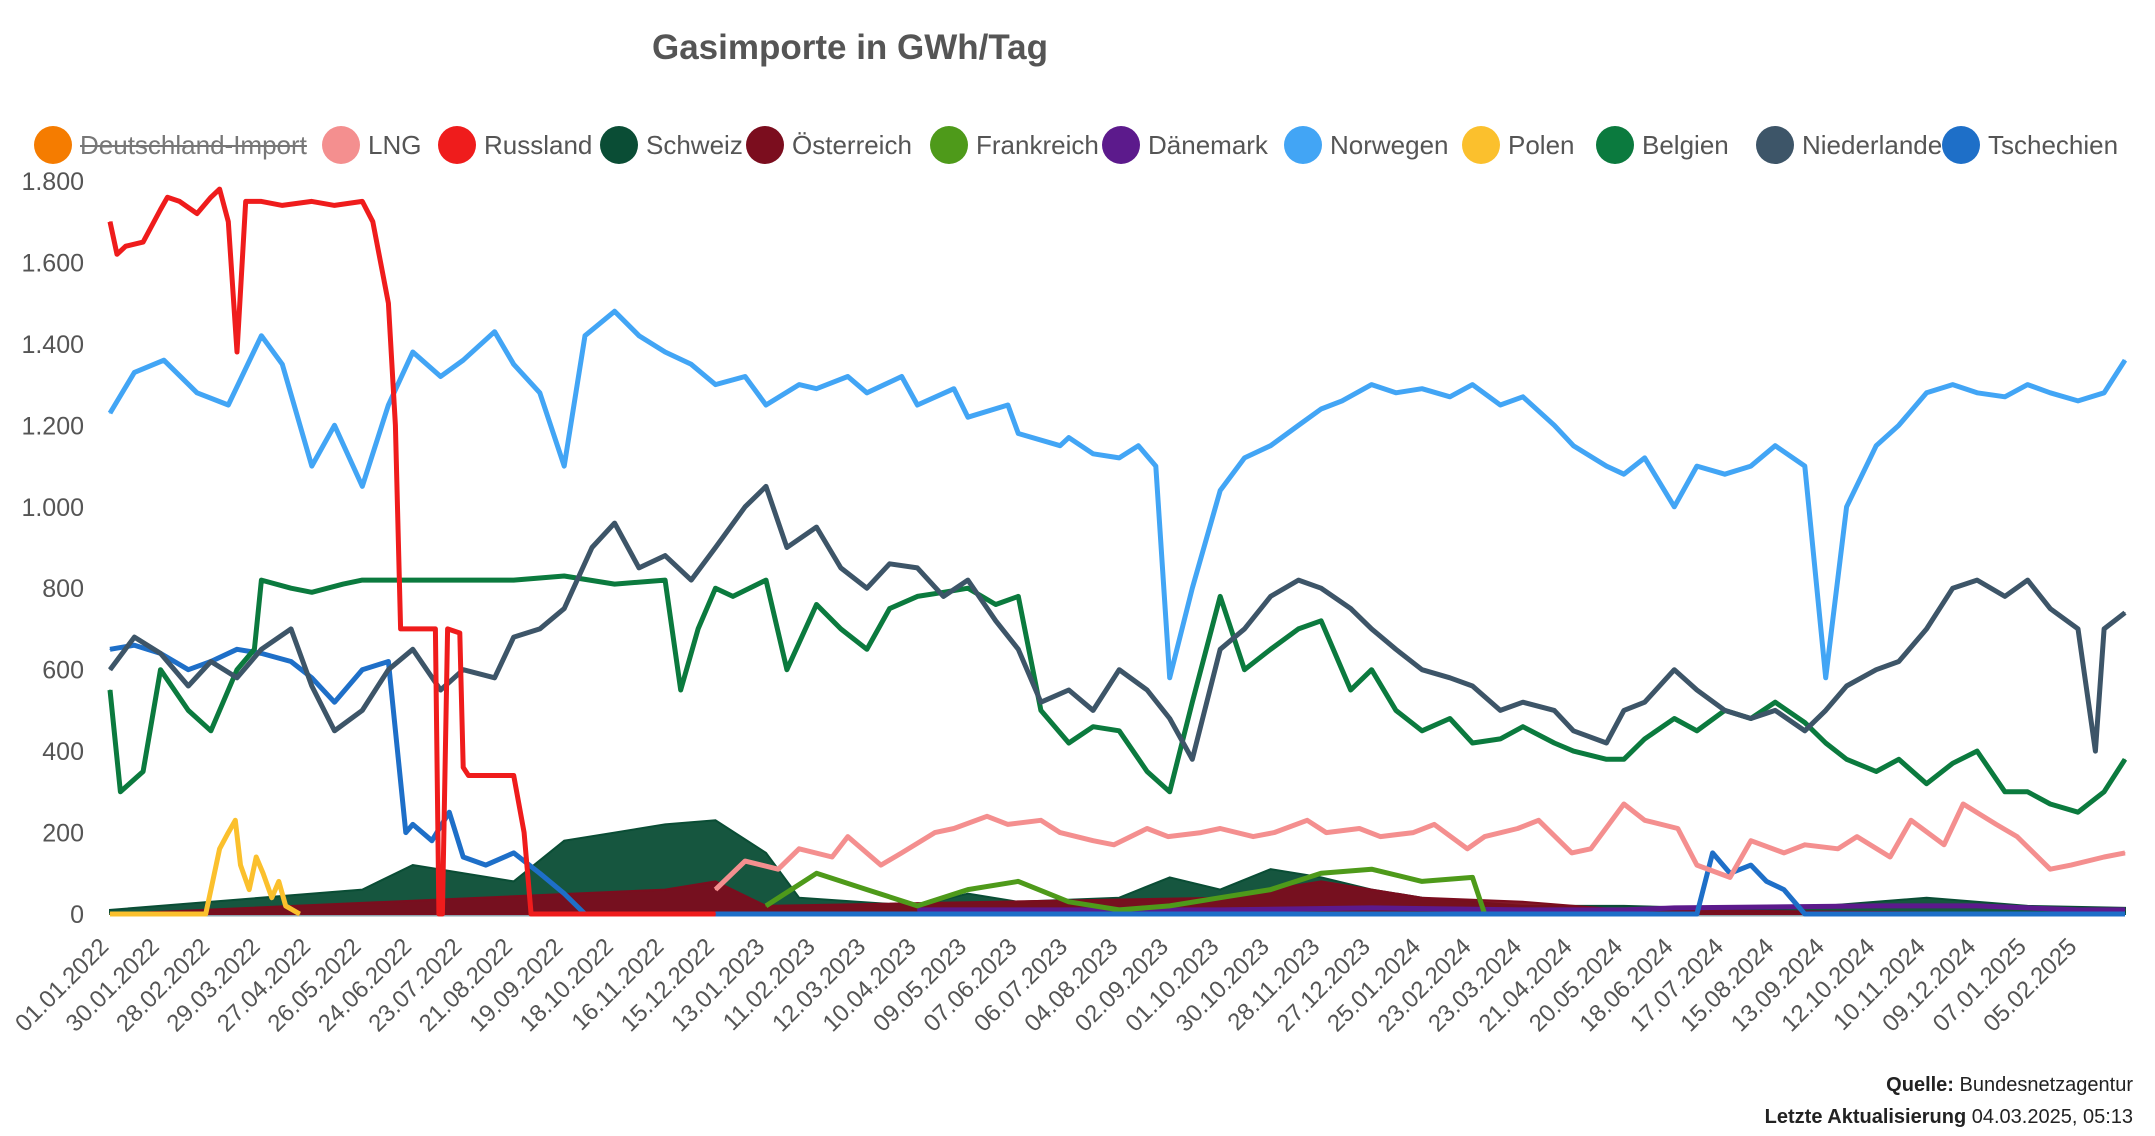  Describe the element at coordinates (1865, 1117) in the screenshot. I see `updated-label: Letzte Aktualisierung` at that location.